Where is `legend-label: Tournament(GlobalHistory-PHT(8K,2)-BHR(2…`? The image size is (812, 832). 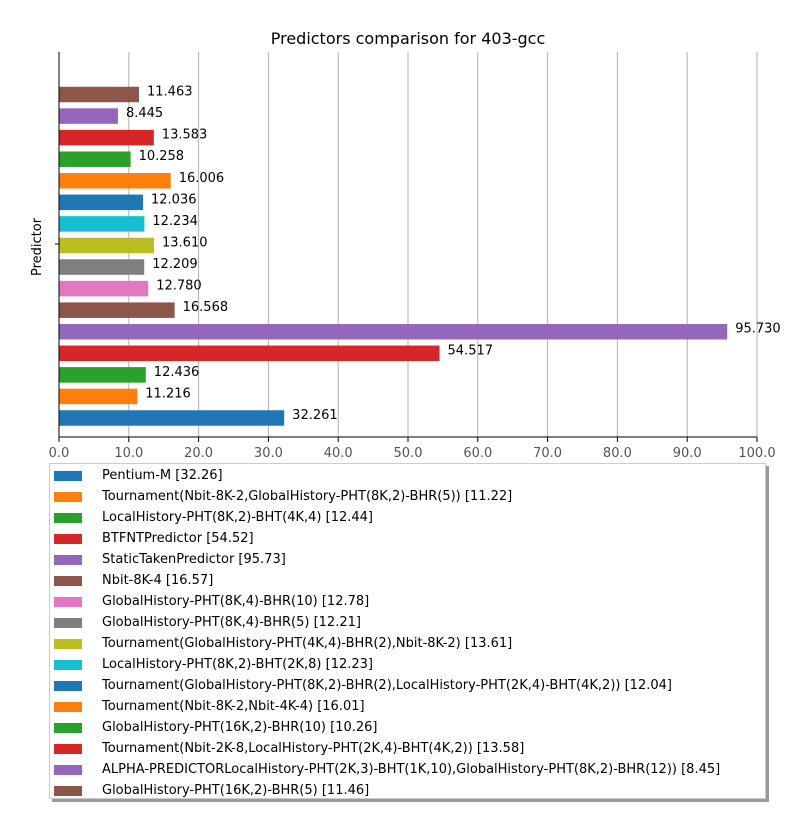
legend-label: Tournament(GlobalHistory-PHT(8K,2)-BHR(2… is located at coordinates (387, 685).